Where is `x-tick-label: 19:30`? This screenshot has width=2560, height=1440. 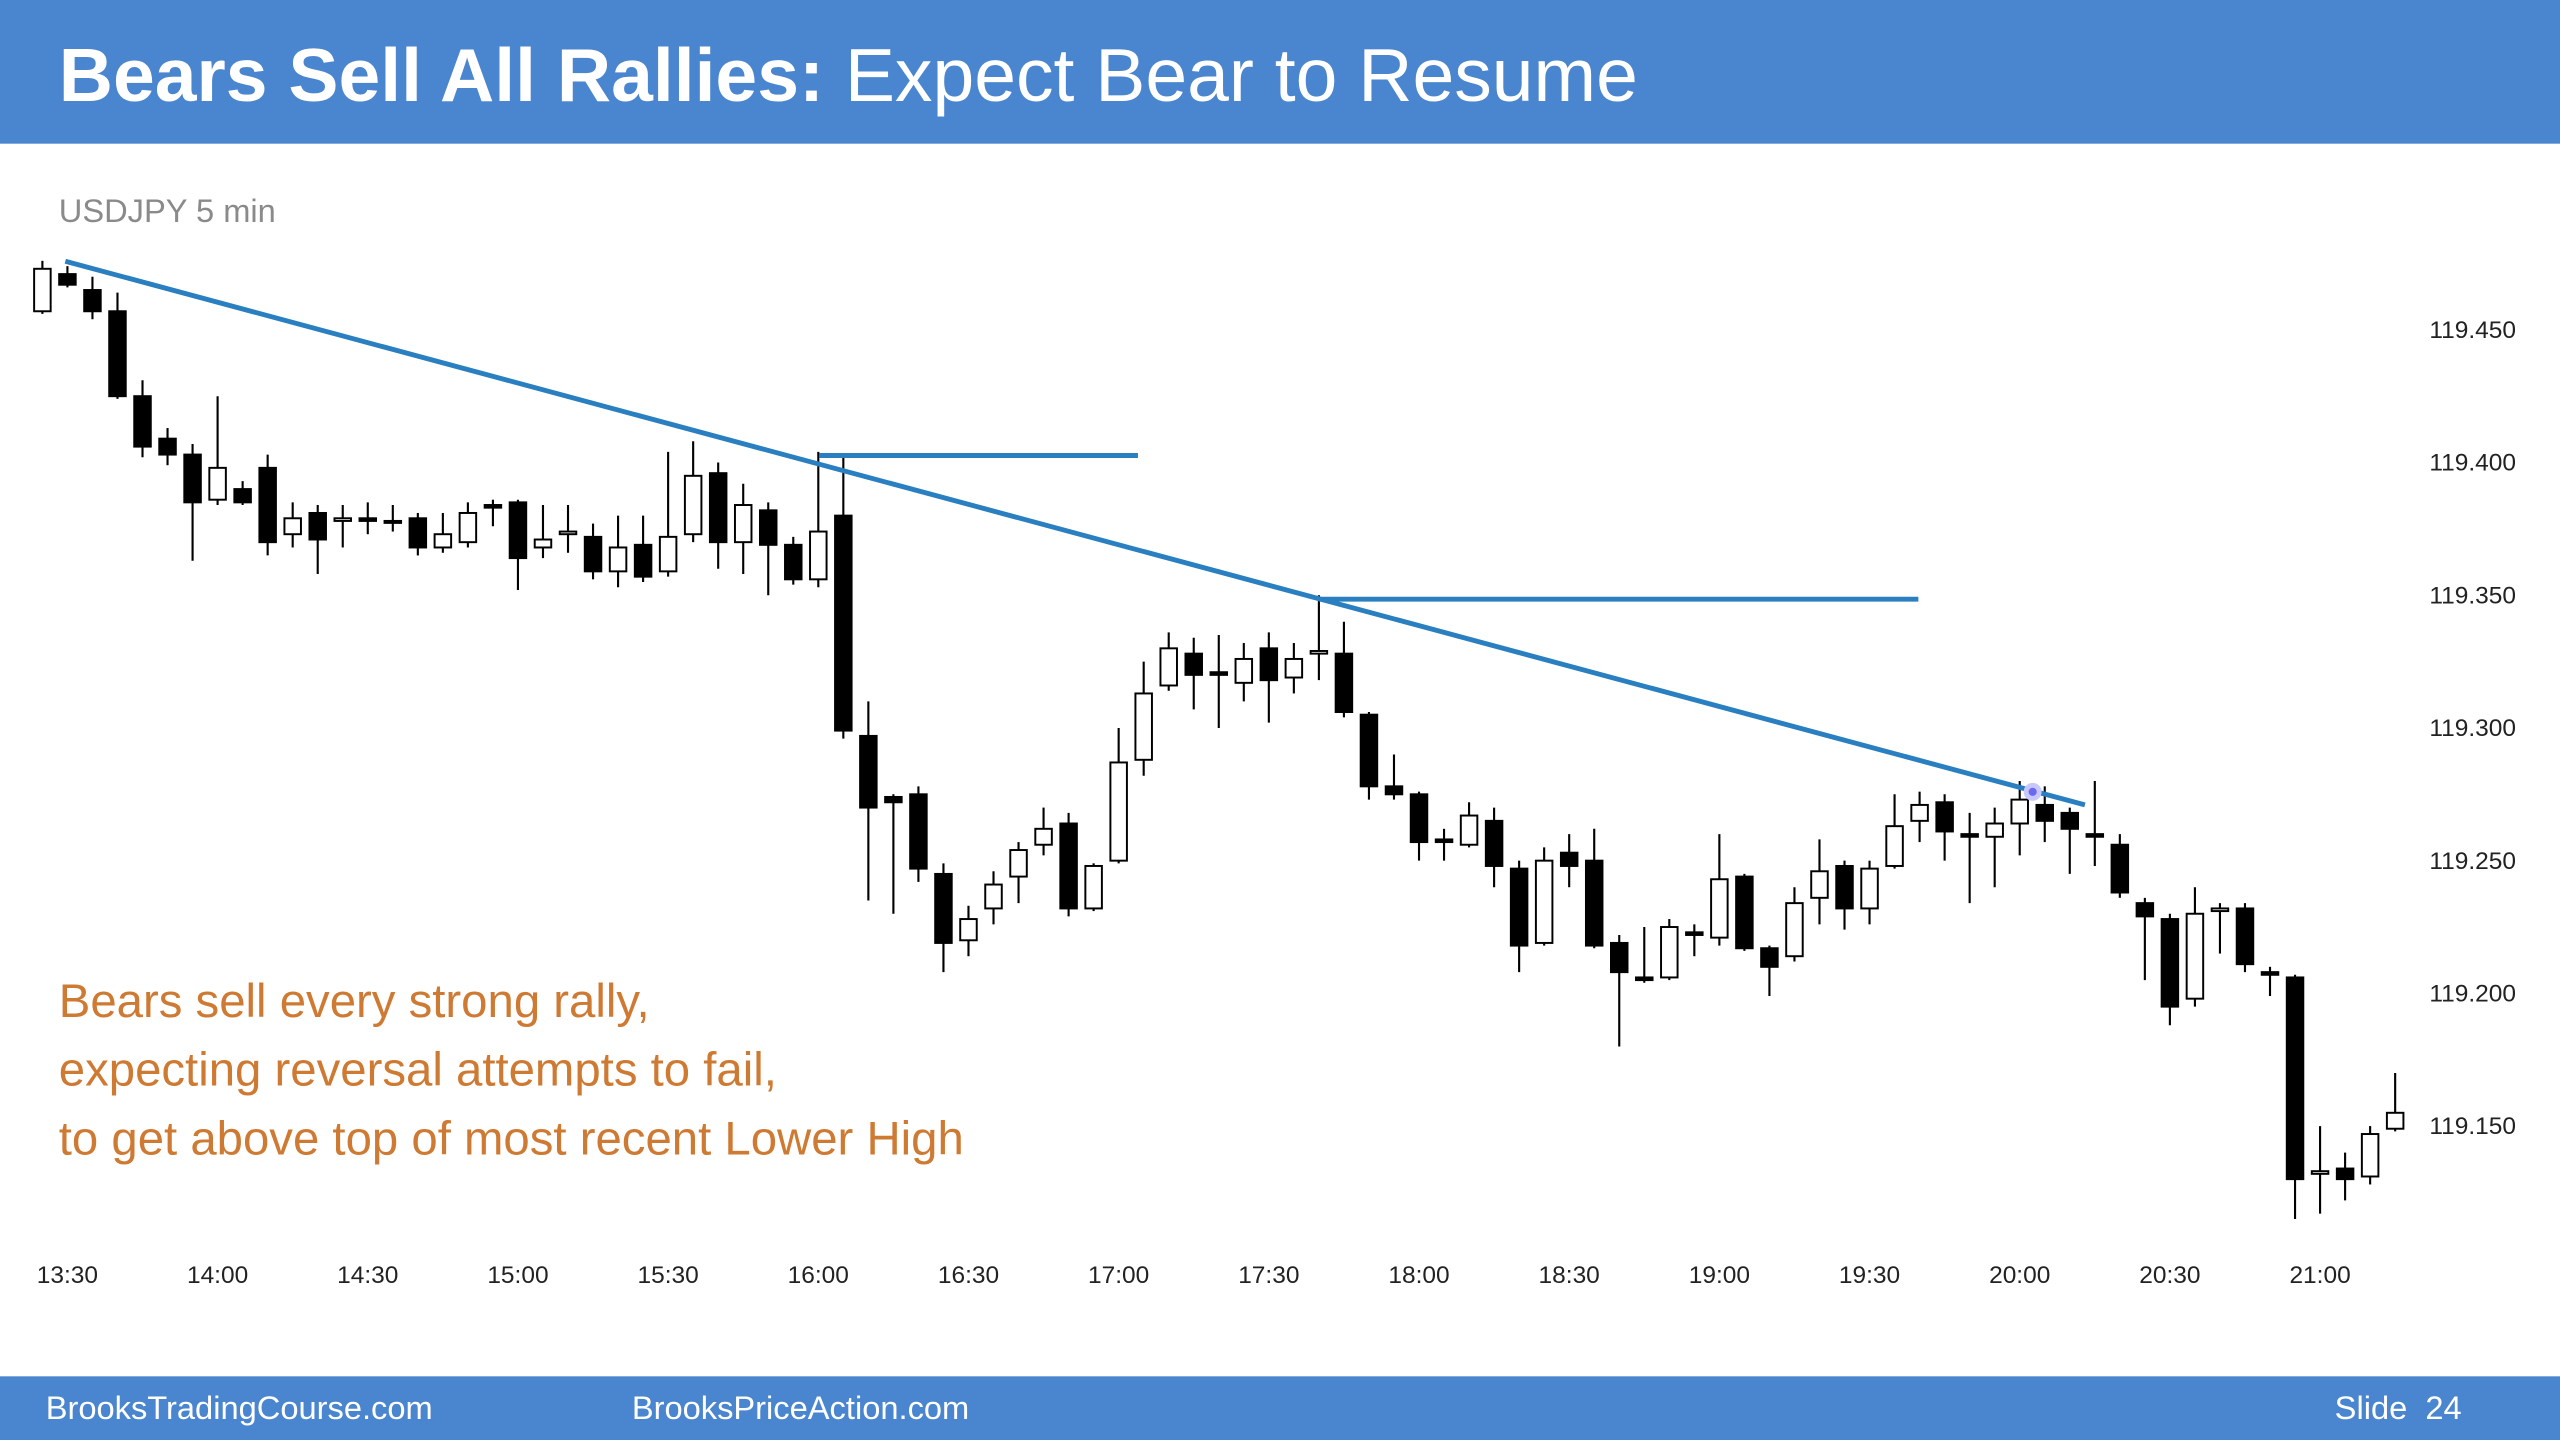
x-tick-label: 19:30 is located at coordinates (1869, 1275).